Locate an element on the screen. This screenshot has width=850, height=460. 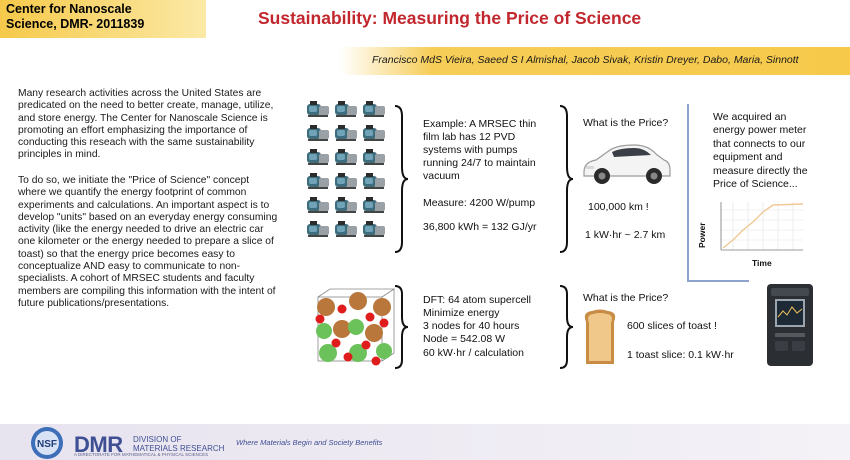
atomic-supercell-image is located at coordinates (355, 327).